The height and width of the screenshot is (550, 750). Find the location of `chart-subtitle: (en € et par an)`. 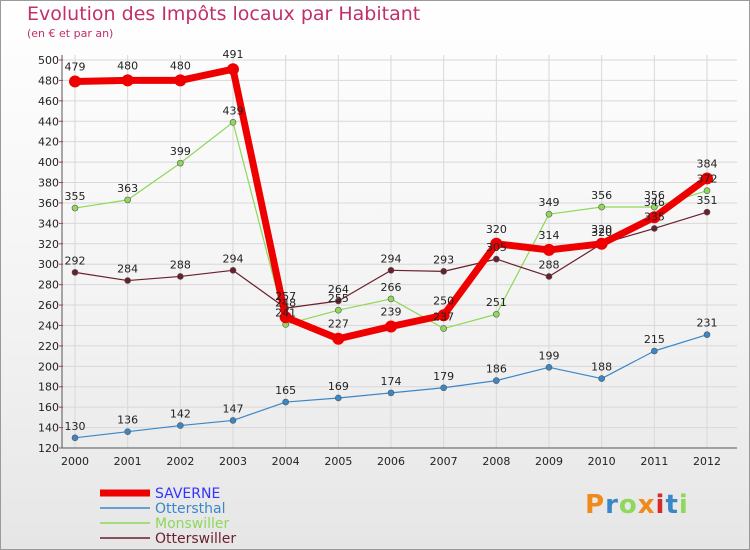

chart-subtitle: (en € et par an) is located at coordinates (70, 33).